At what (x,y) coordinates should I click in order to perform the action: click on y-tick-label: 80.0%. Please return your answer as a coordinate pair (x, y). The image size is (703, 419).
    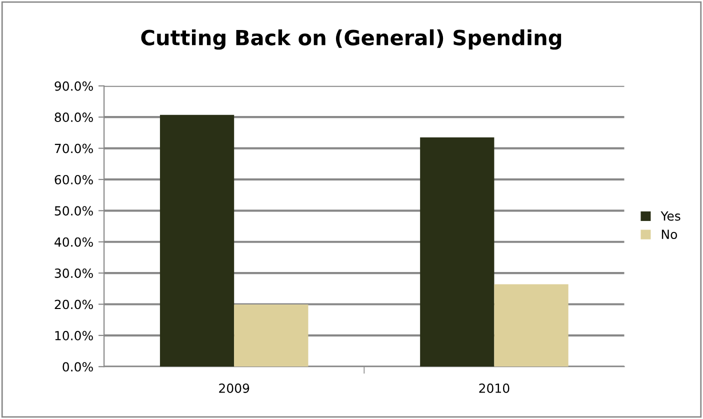
    Looking at the image, I should click on (73, 117).